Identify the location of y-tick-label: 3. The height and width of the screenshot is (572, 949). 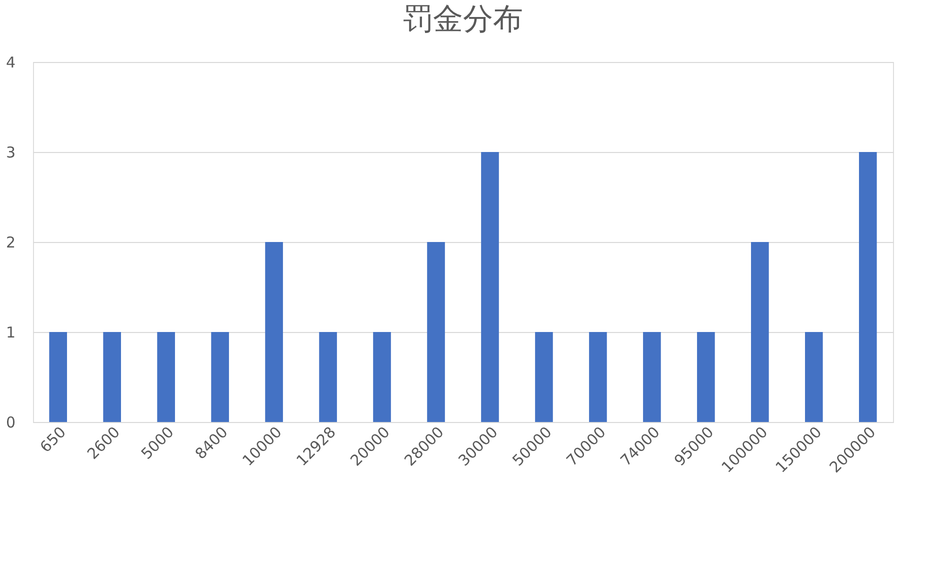
(11, 153).